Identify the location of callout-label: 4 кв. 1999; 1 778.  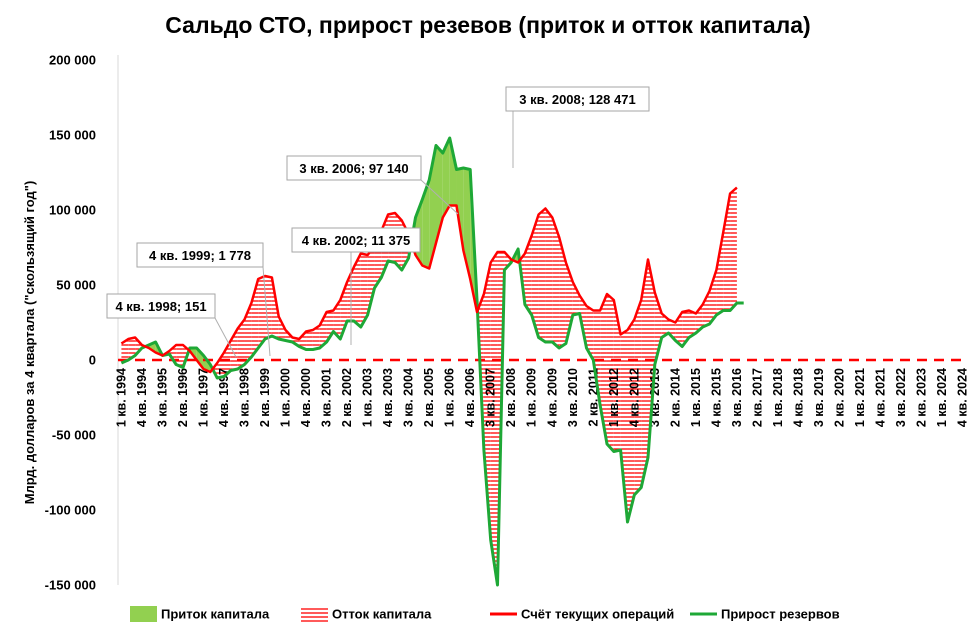
(200, 255).